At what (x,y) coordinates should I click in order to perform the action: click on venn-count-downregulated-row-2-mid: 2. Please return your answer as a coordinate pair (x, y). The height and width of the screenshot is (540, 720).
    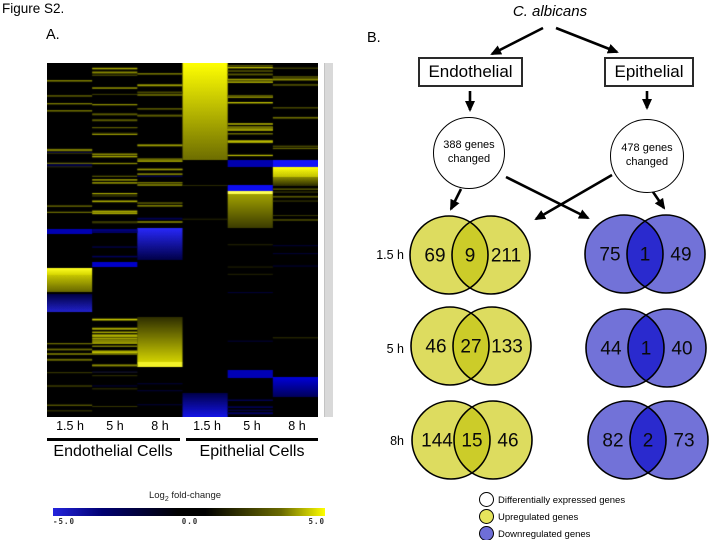
    Looking at the image, I should click on (648, 441).